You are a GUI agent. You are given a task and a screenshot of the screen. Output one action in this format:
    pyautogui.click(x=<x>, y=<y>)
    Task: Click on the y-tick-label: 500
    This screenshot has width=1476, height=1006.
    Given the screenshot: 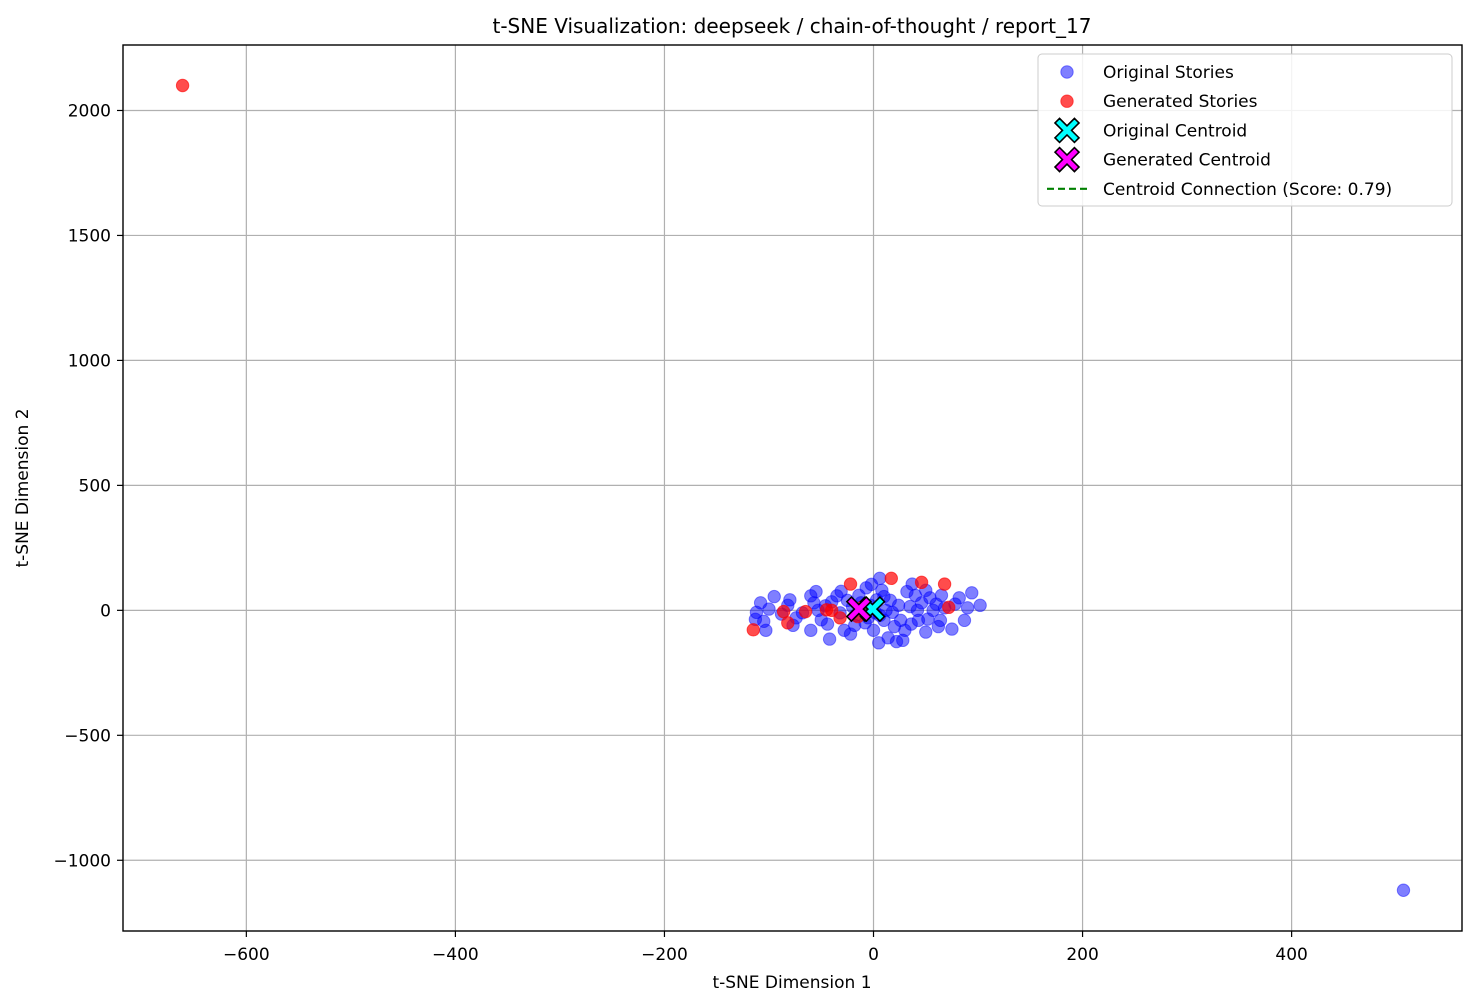 What is the action you would take?
    pyautogui.click(x=95, y=486)
    